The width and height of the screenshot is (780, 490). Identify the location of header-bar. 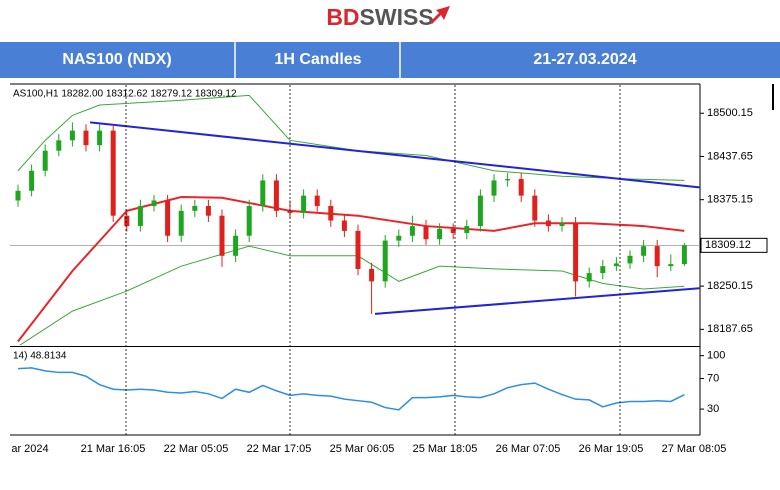
(390, 60).